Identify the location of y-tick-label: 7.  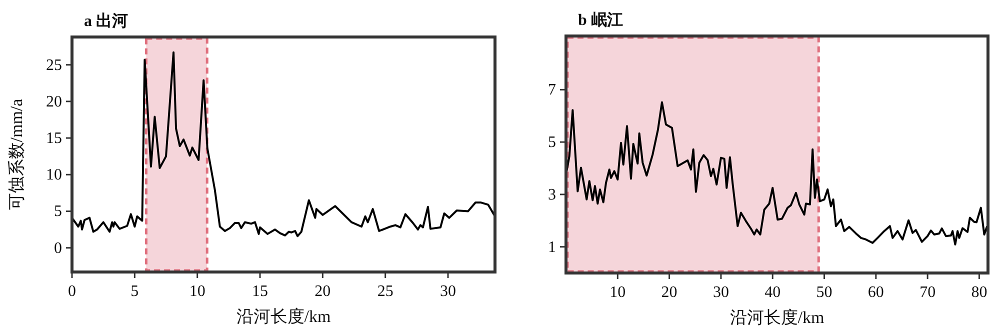
(552, 90).